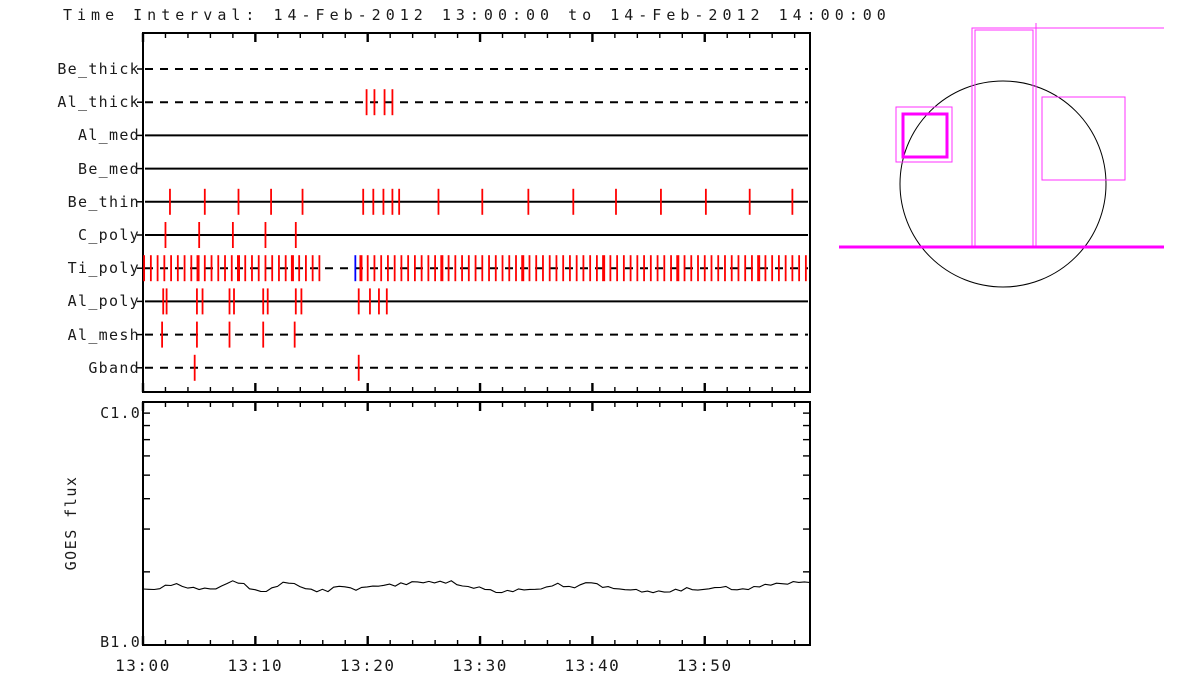 This screenshot has height=700, width=1200. What do you see at coordinates (109, 168) in the screenshot?
I see `row-label-Be_med: Be_med` at bounding box center [109, 168].